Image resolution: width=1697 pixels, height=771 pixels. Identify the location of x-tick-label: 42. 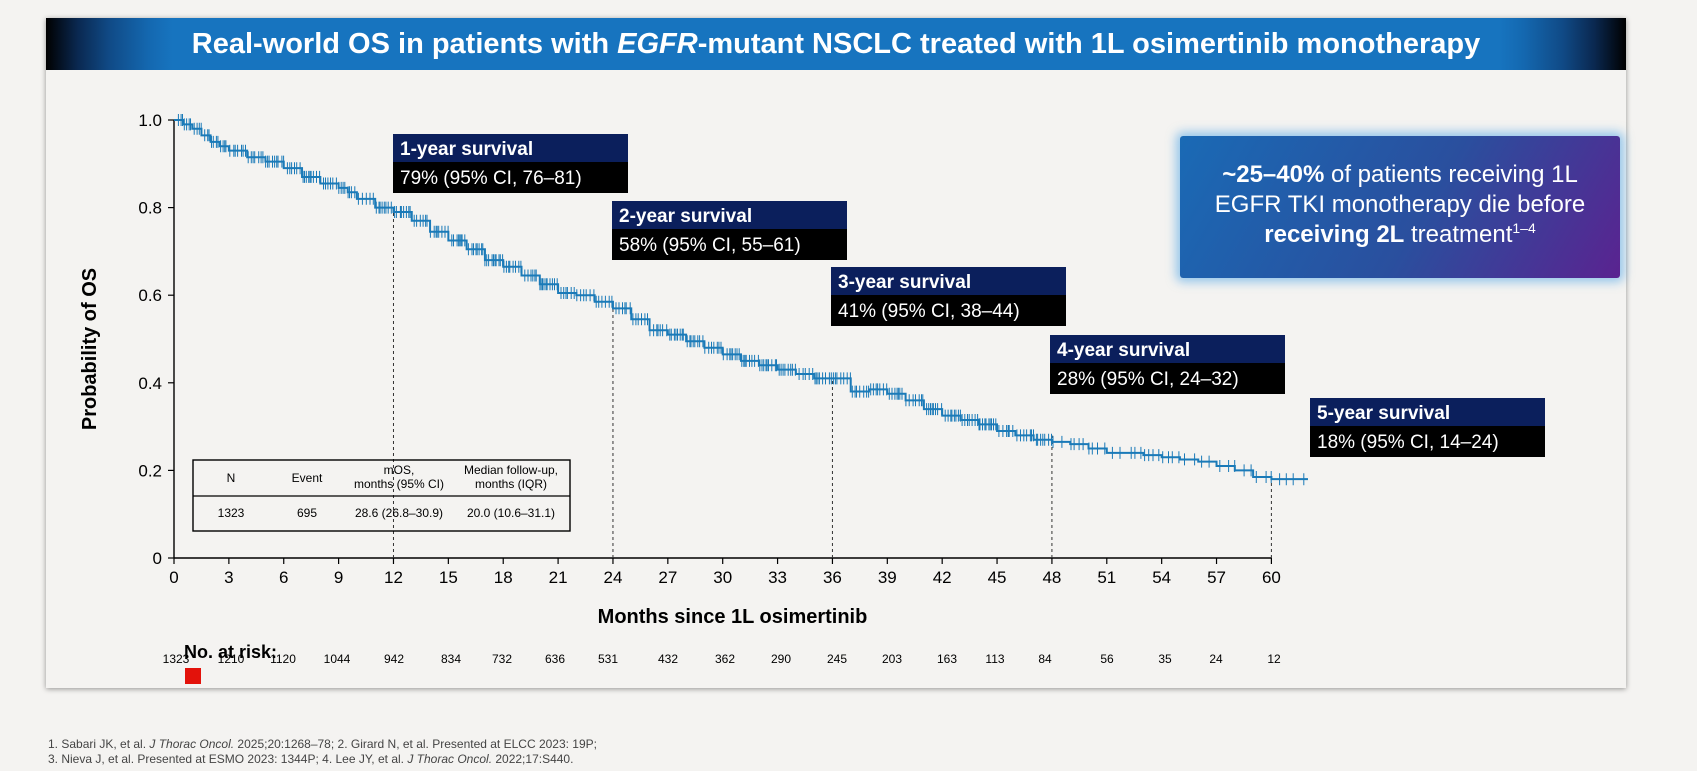
(942, 577).